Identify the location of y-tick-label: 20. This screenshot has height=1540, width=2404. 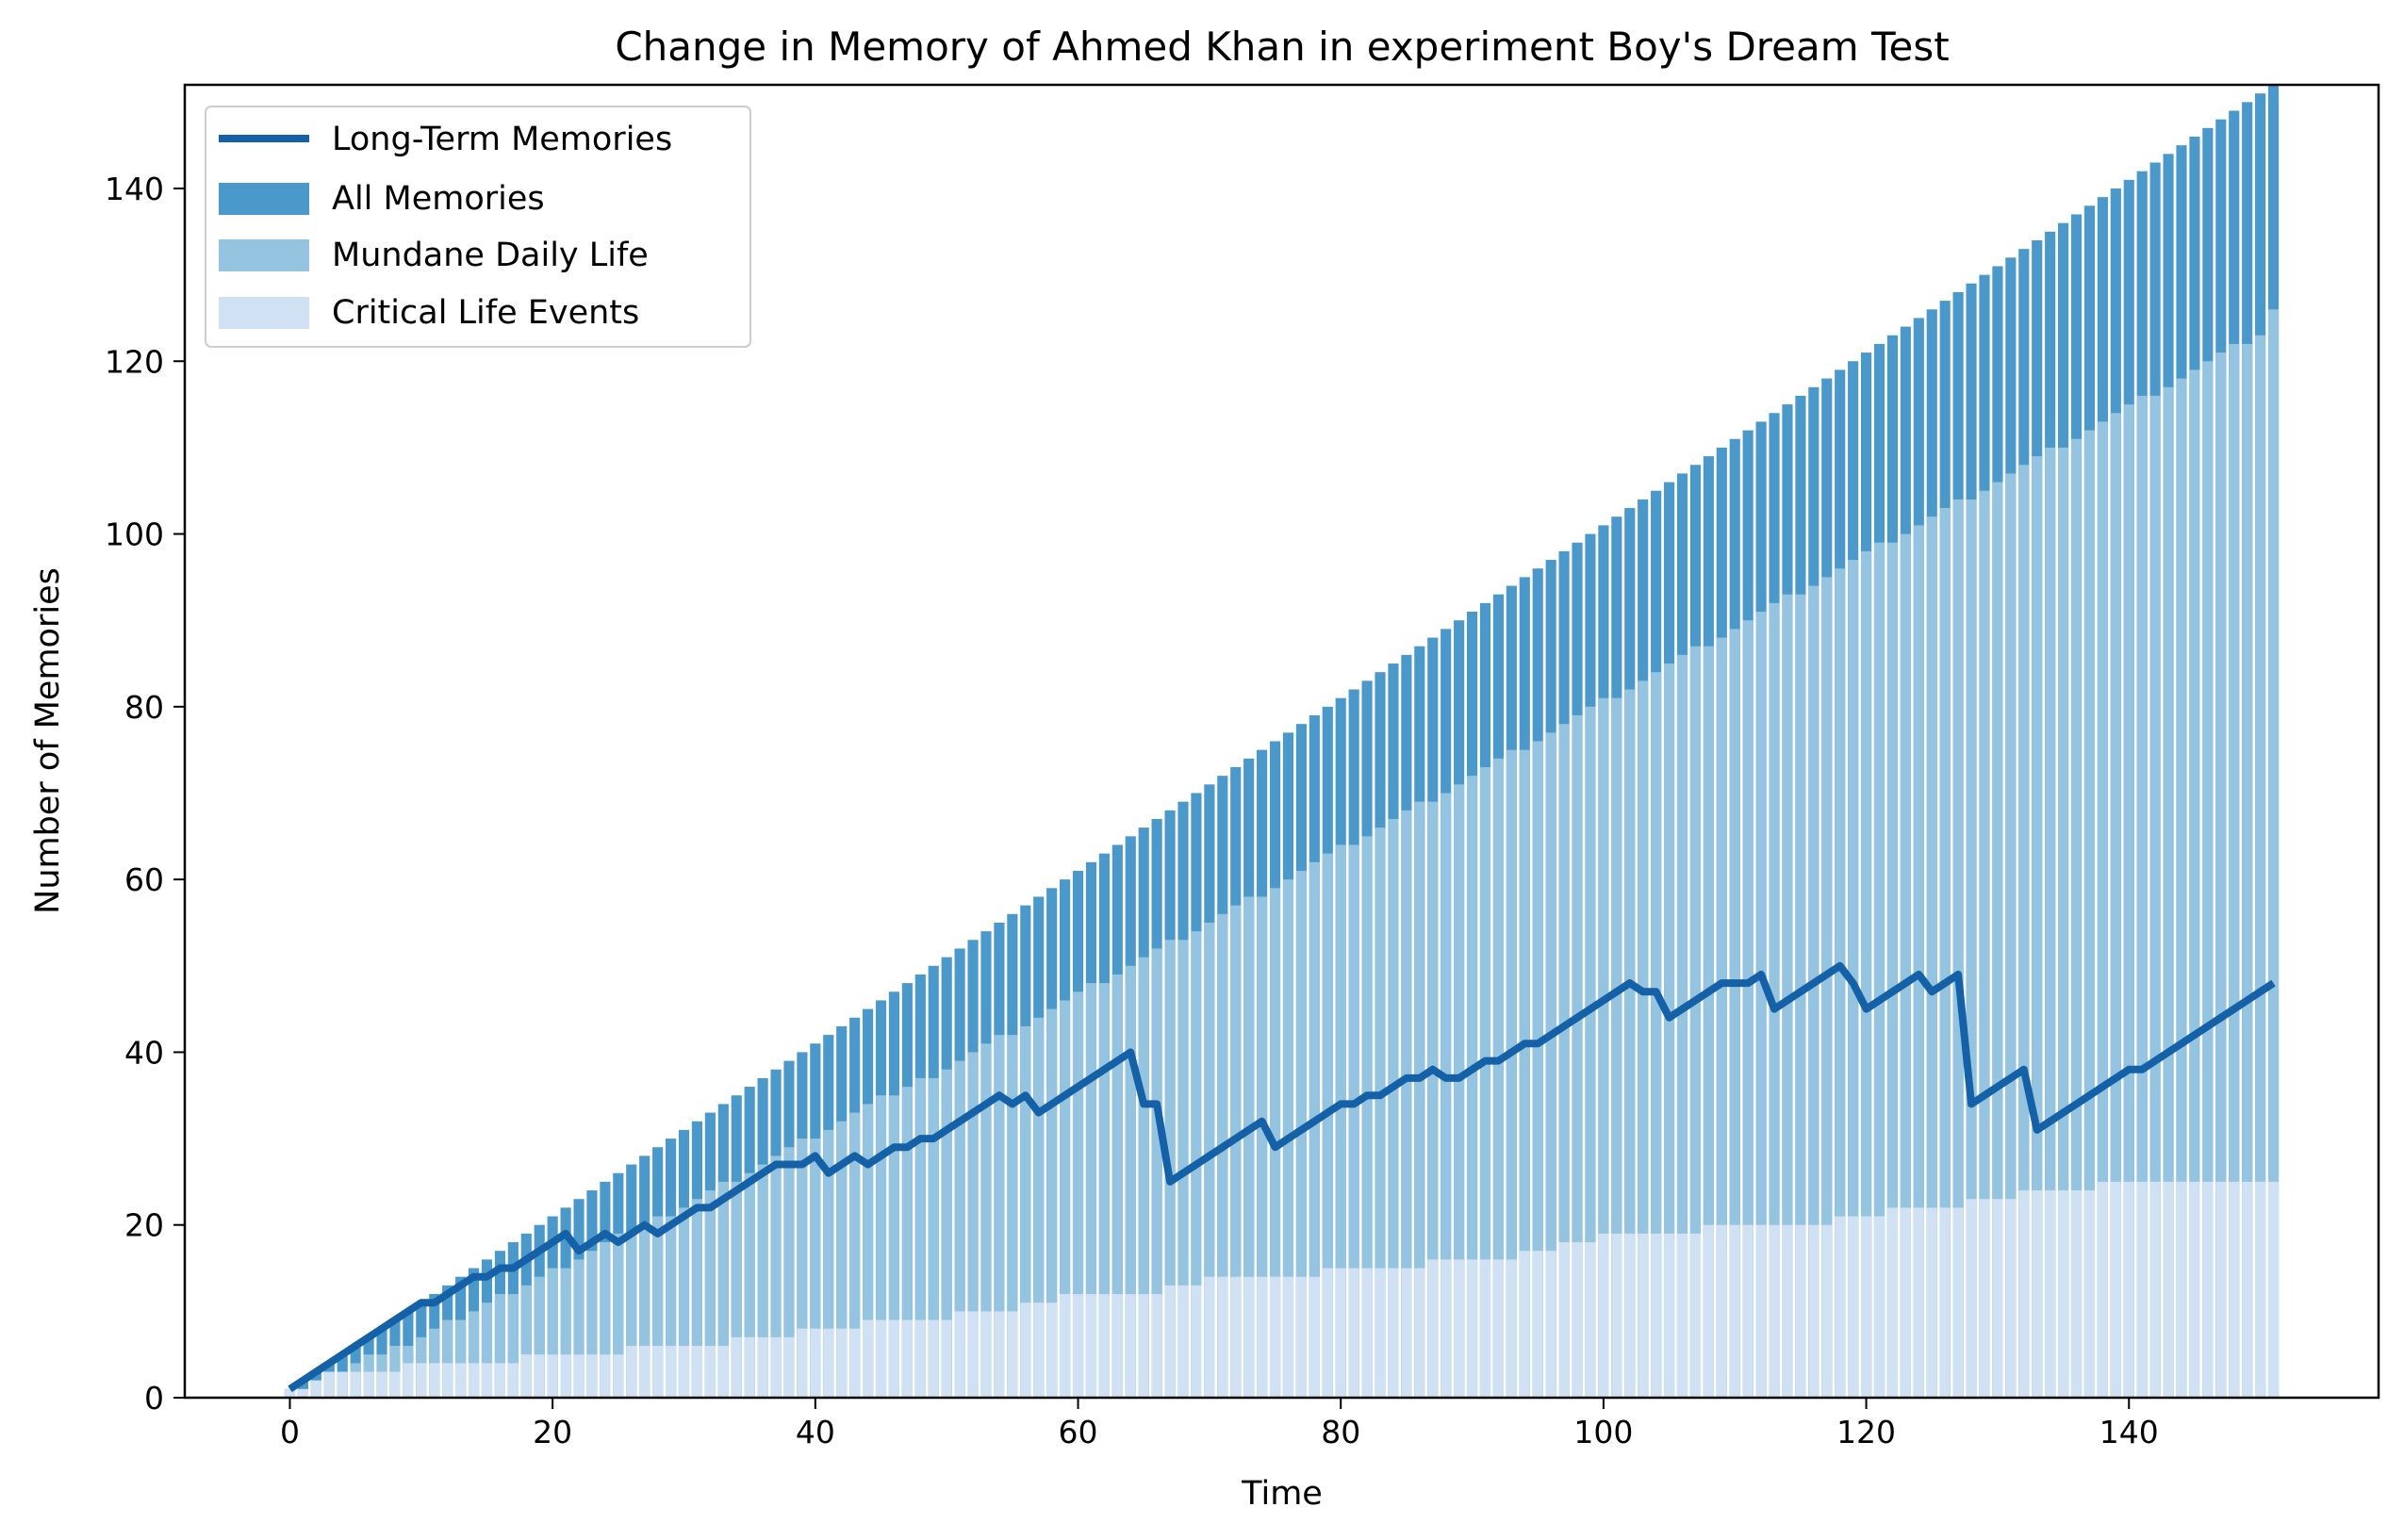
(144, 1225).